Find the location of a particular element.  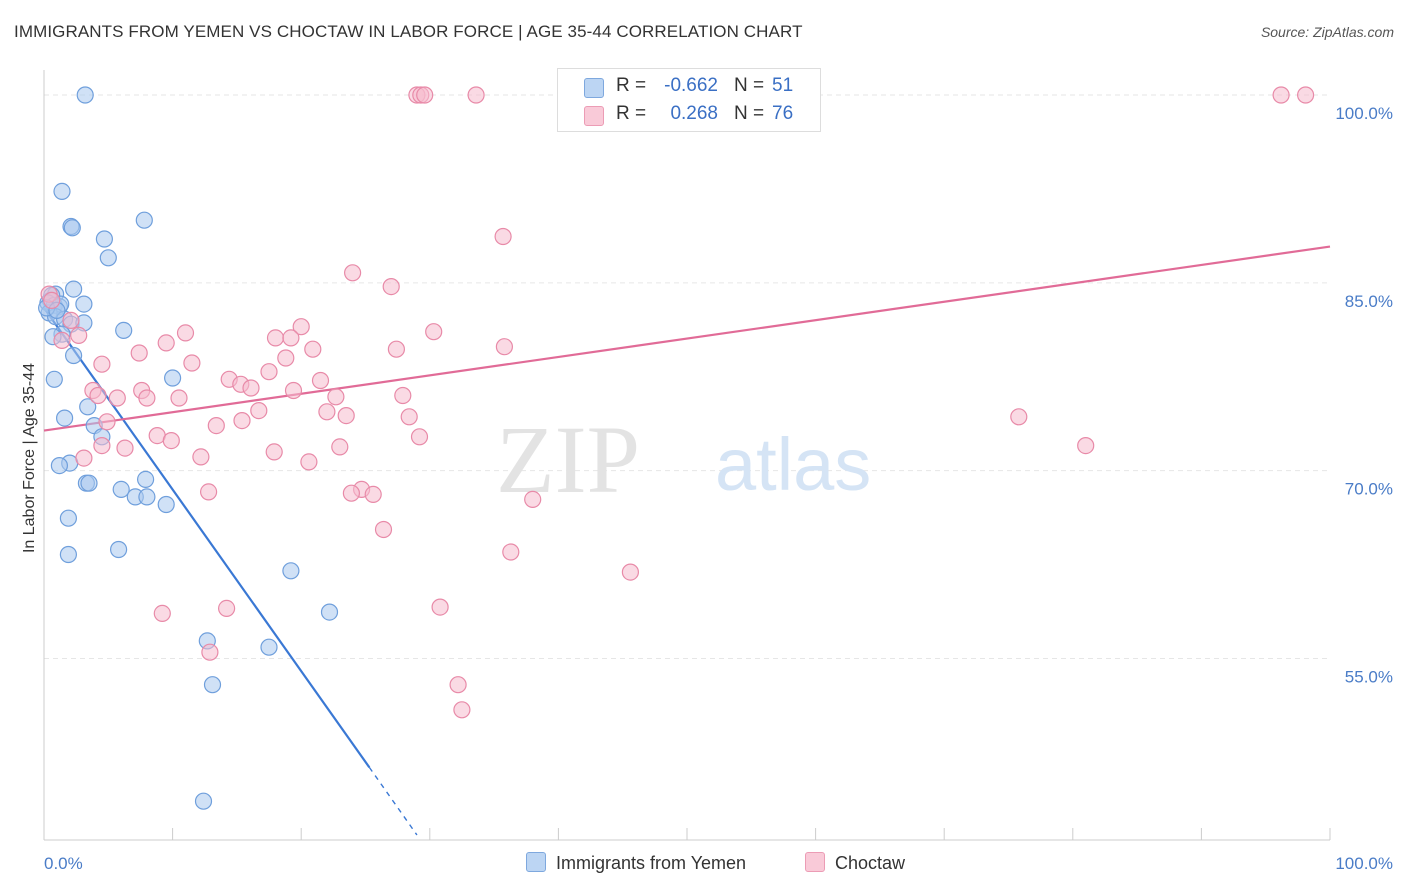

legend-r-value-choctaw: 0.268 is located at coordinates (694, 113).